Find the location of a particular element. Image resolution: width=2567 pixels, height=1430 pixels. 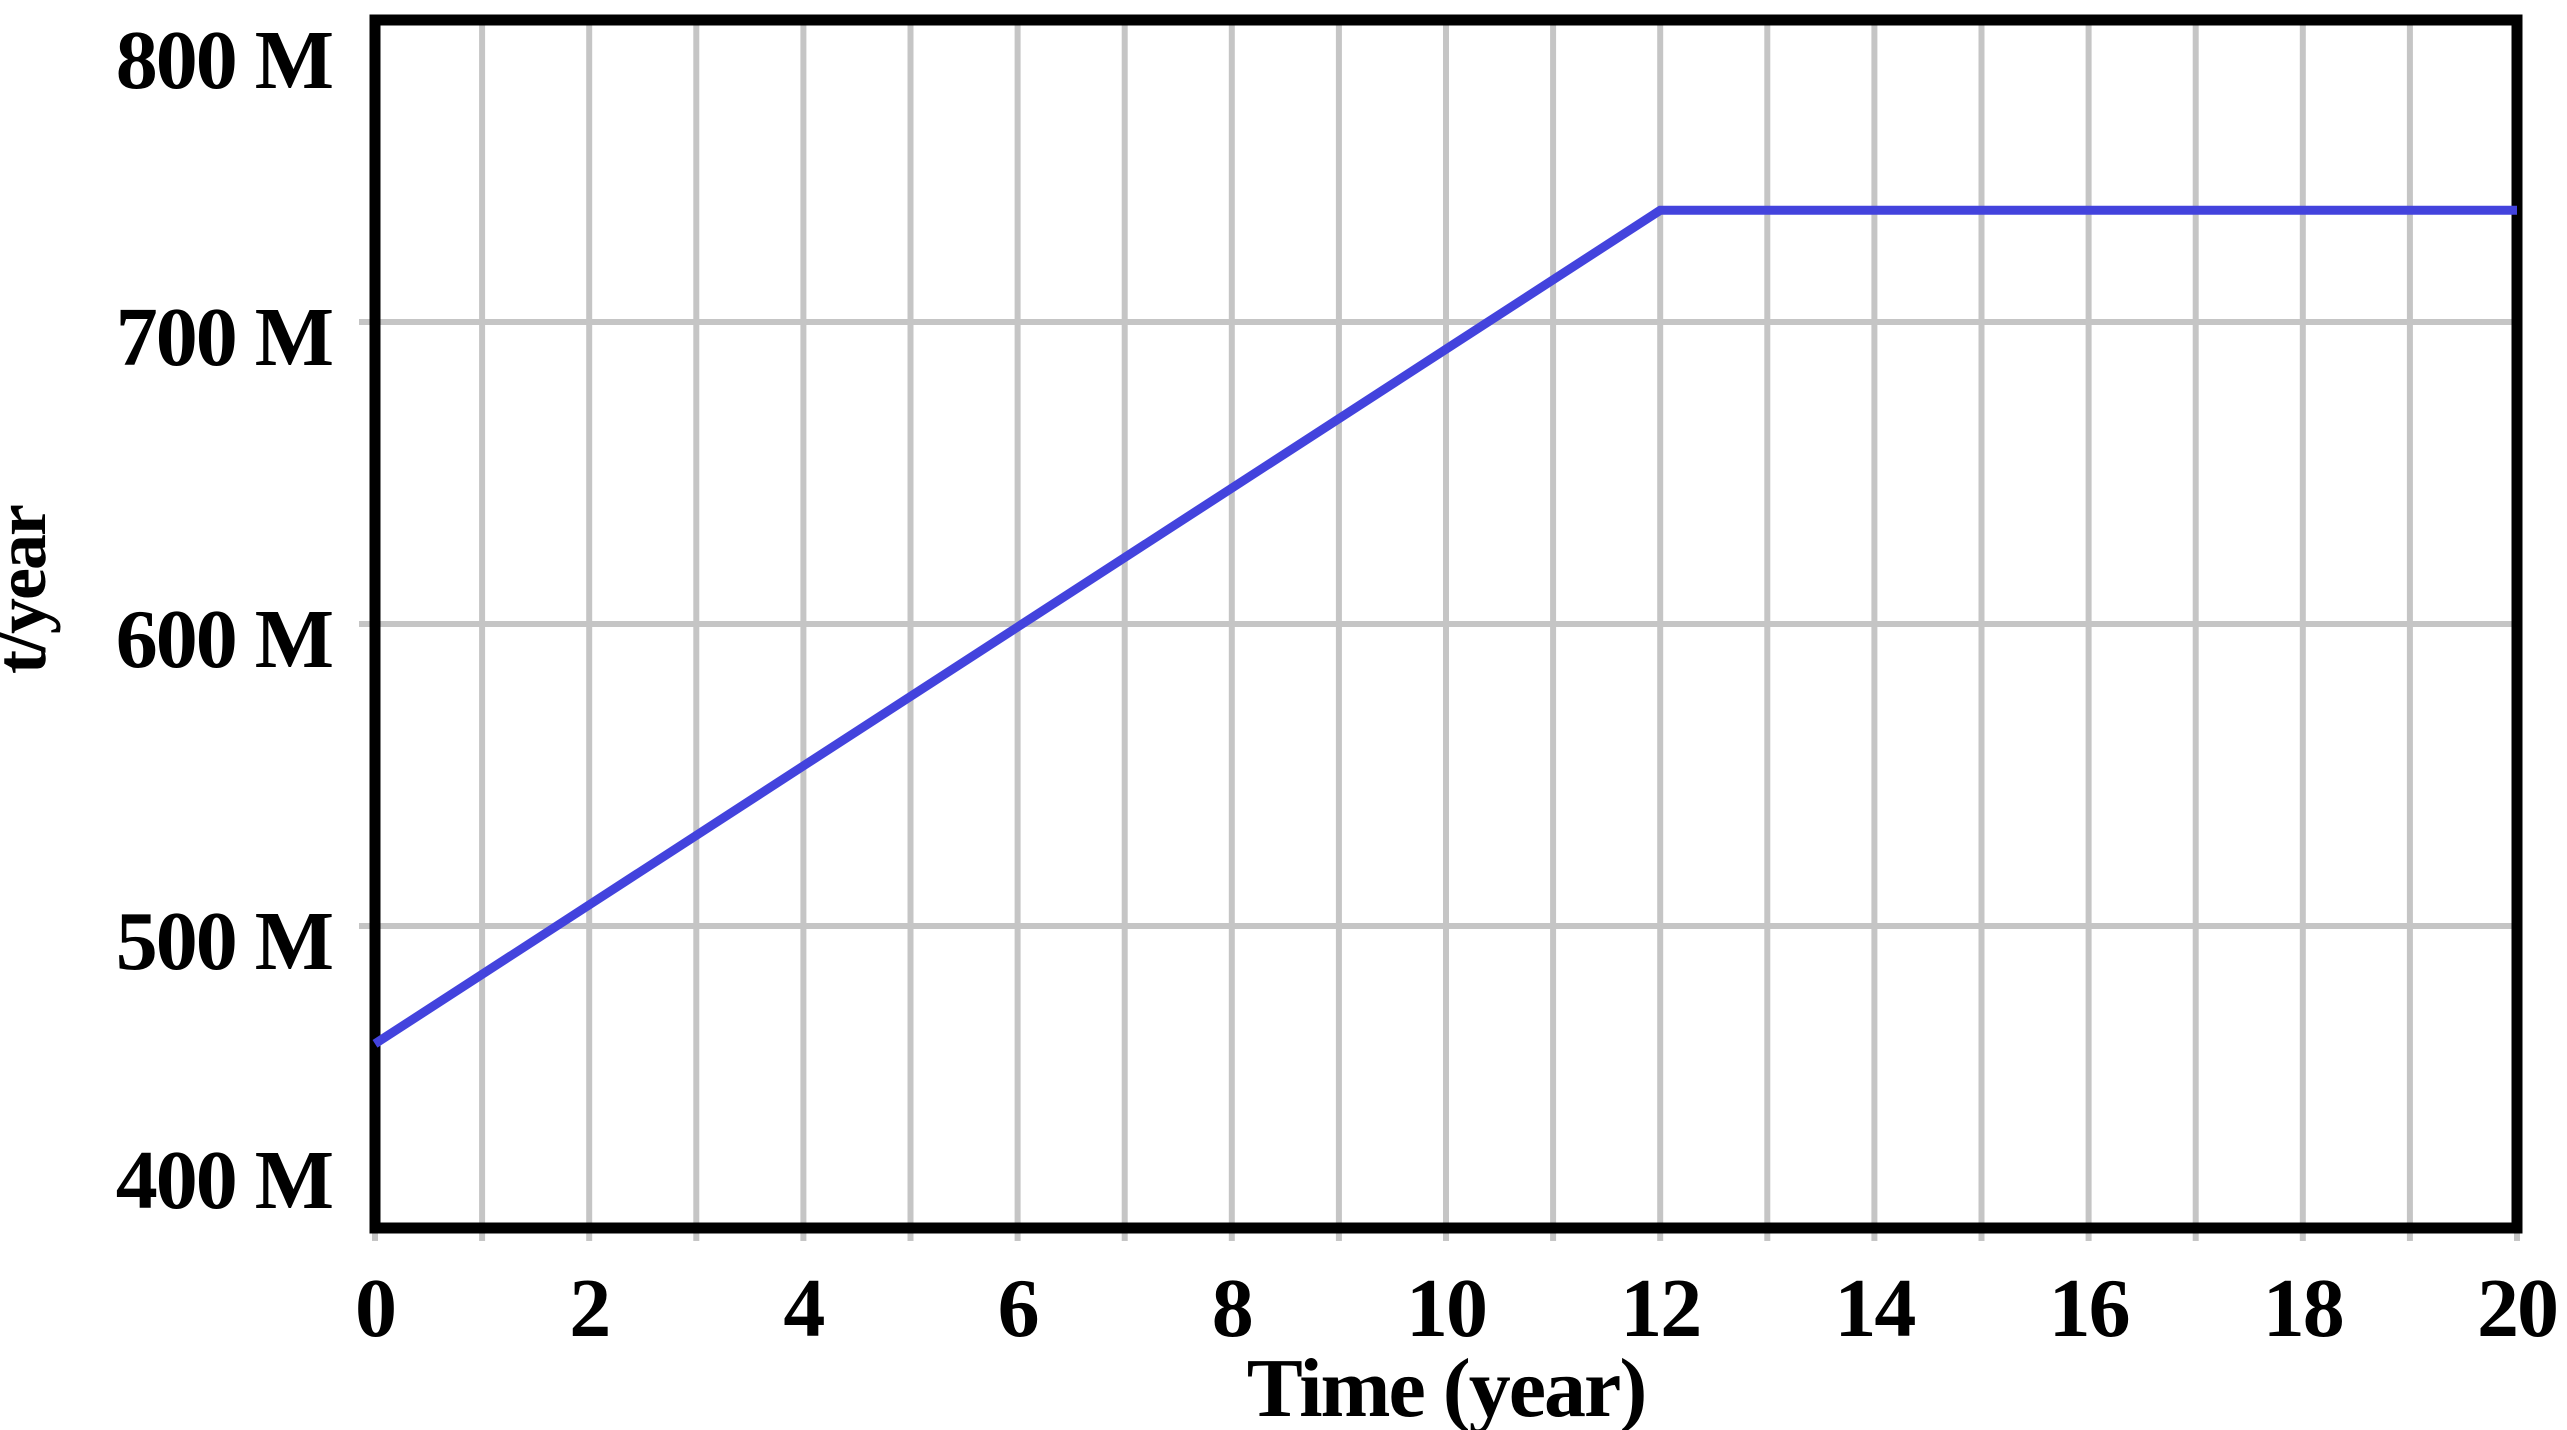

x-axis-title: Time (year) is located at coordinates (1446, 1386).